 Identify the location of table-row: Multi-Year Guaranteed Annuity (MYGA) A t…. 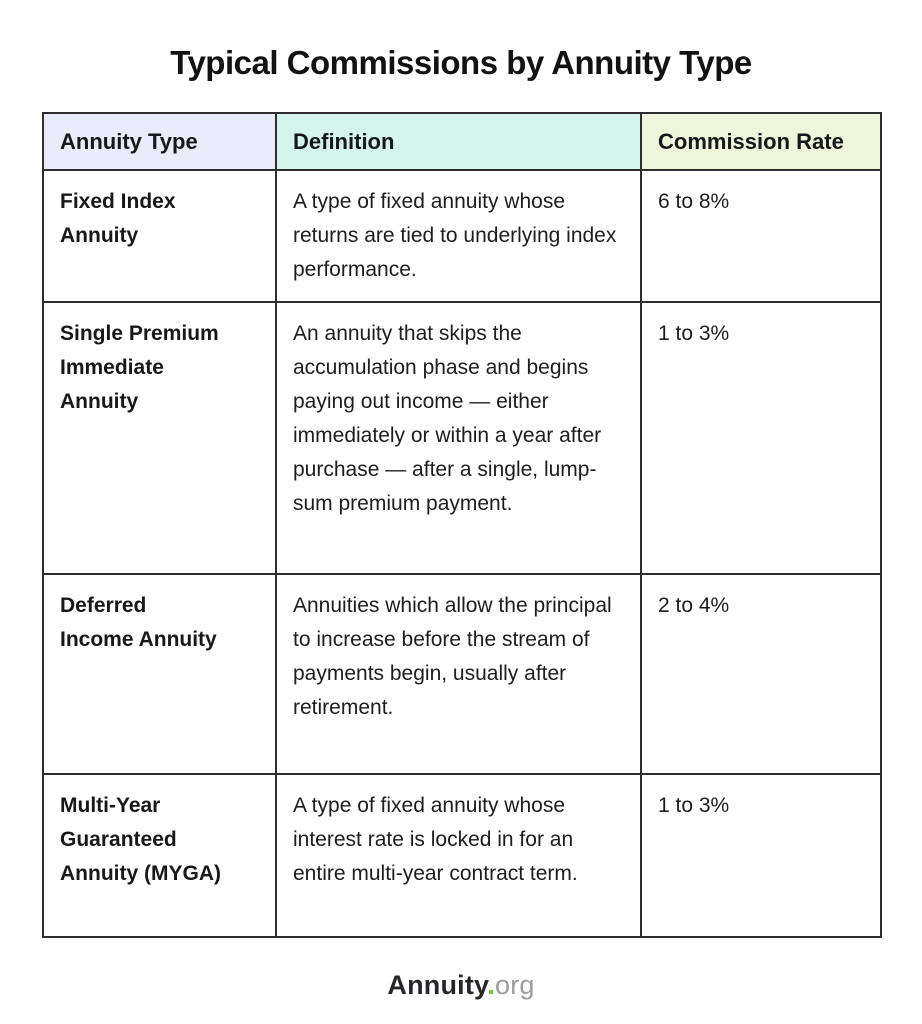
(462, 856).